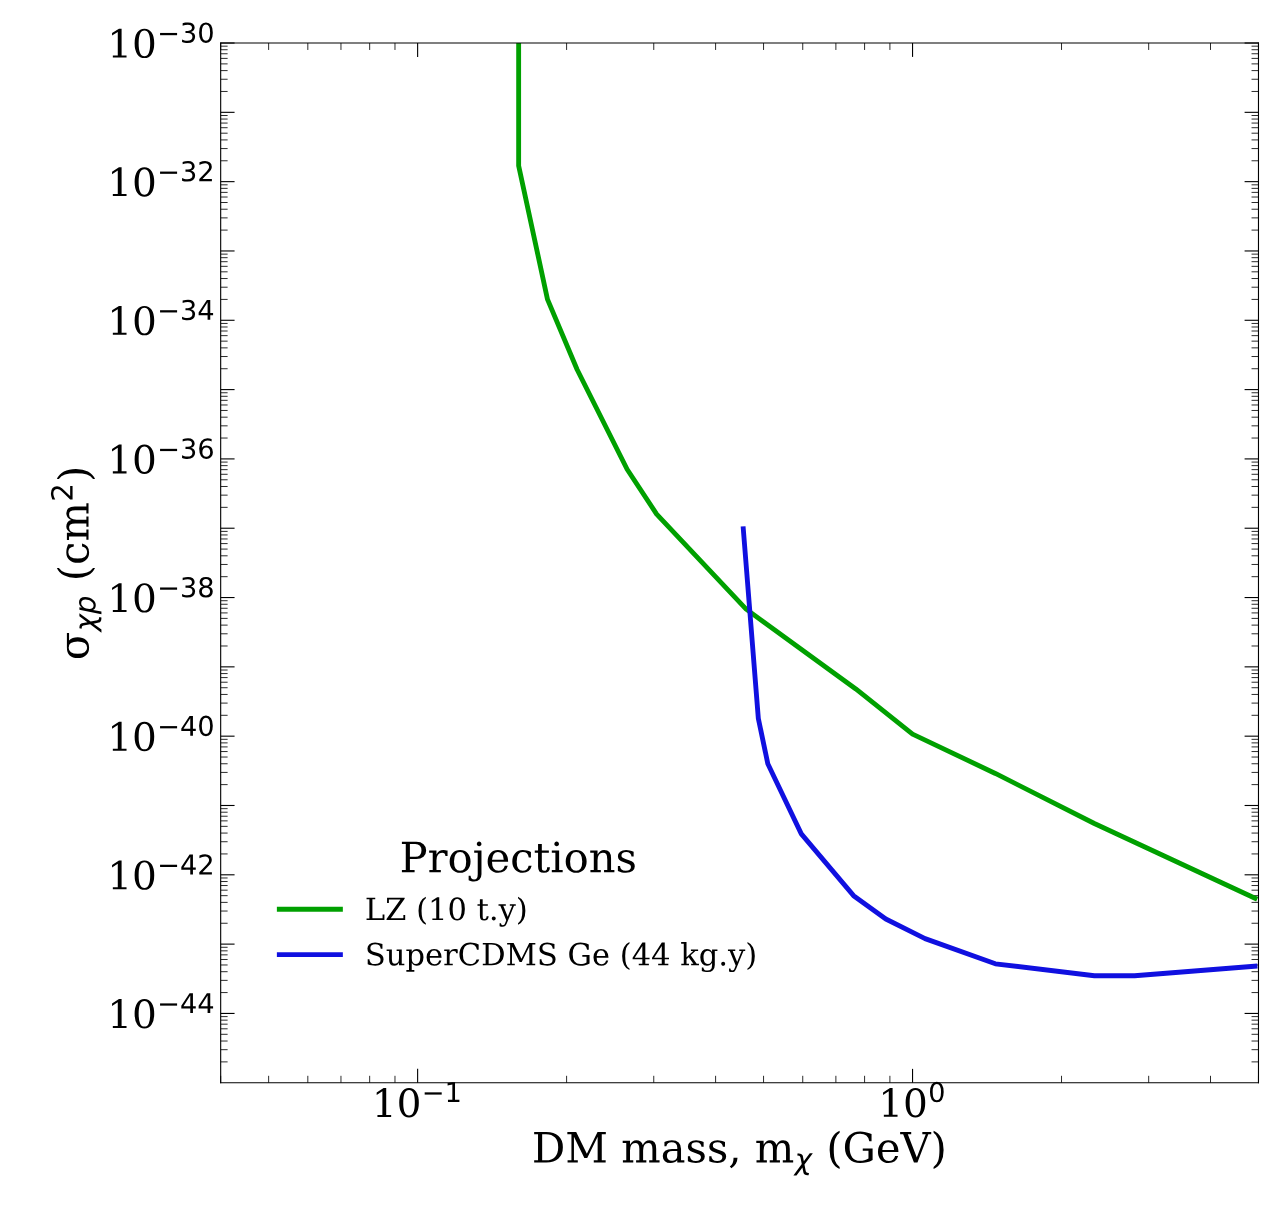 This screenshot has height=1229, width=1261. Describe the element at coordinates (518, 861) in the screenshot. I see `legend-title: Projections` at that location.